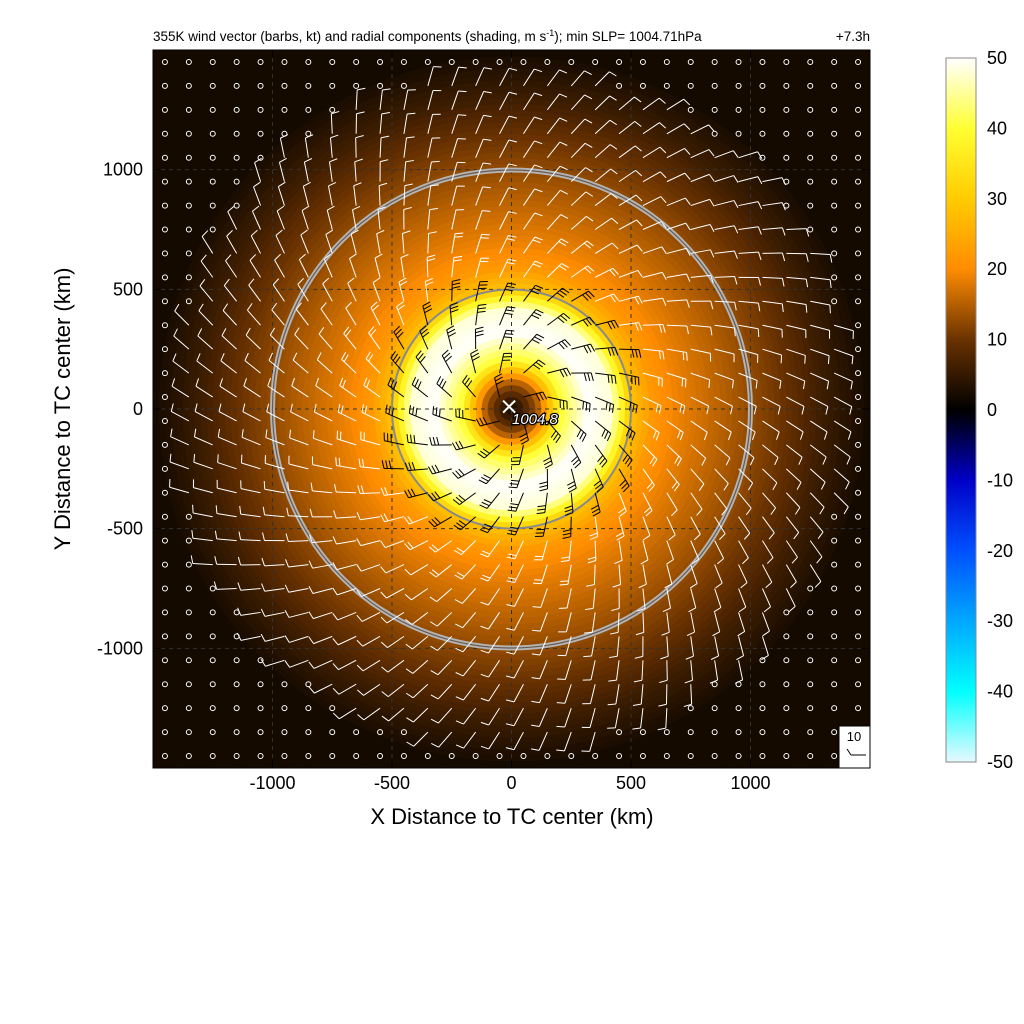  I want to click on x-tick-label: 1000, so click(750, 783).